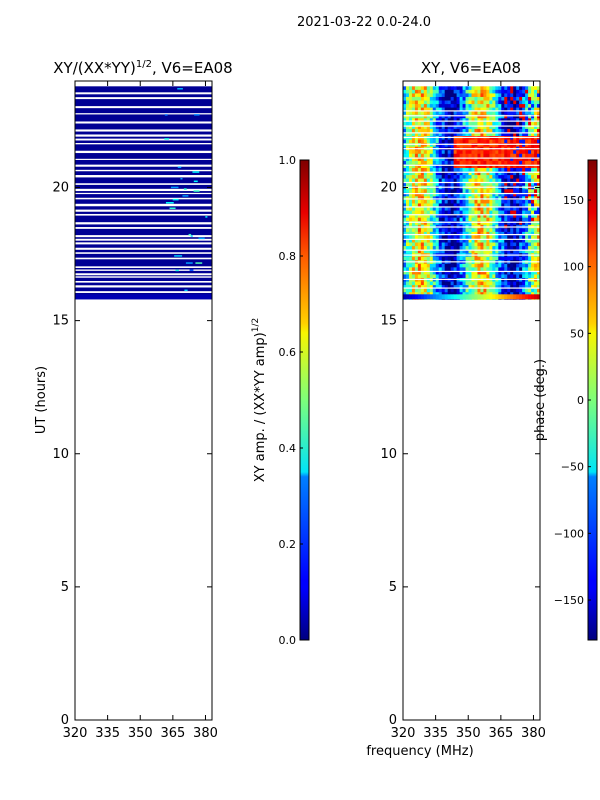 The height and width of the screenshot is (800, 600). Describe the element at coordinates (471, 68) in the screenshot. I see `phase-panel-title: XY, V6=EA08` at that location.